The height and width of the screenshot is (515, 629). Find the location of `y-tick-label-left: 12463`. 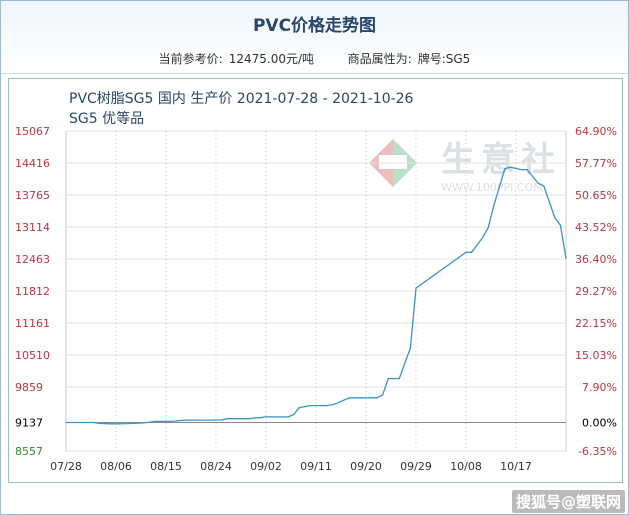

y-tick-label-left: 12463 is located at coordinates (32, 259).